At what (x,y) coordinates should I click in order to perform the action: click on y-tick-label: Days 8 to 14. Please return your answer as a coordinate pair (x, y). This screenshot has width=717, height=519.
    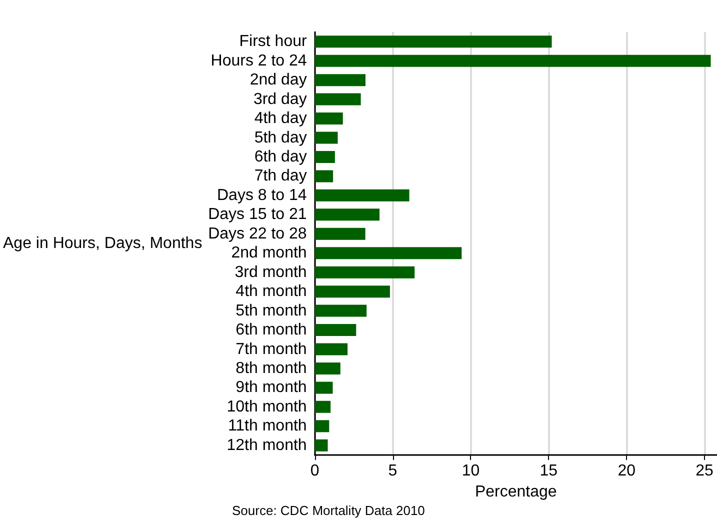
    Looking at the image, I should click on (261, 195).